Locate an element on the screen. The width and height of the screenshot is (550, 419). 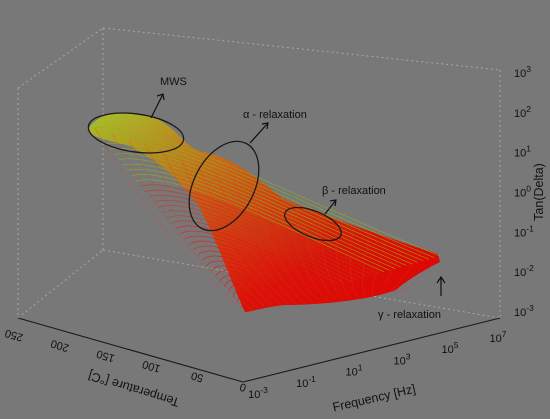
temperature-axis-title: Temperature [°C] is located at coordinates (134, 388).